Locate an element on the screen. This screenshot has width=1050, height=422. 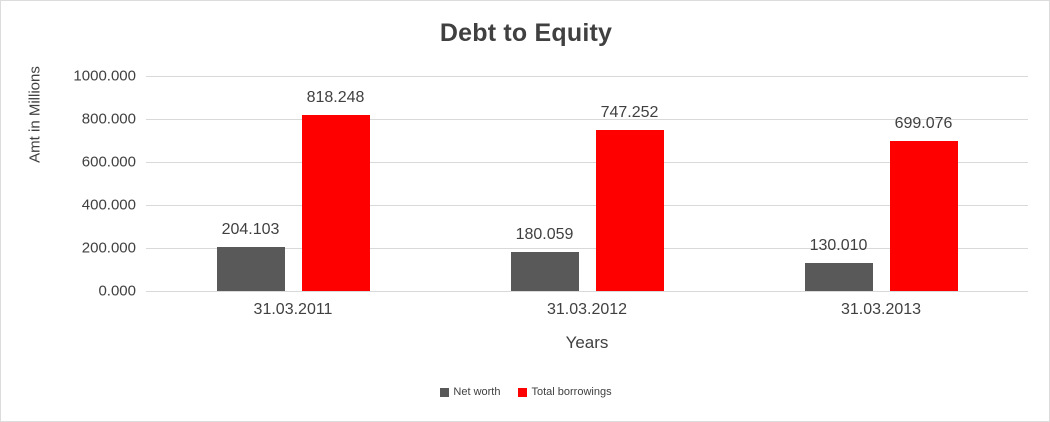
y-axis-tick-label: 1000.000 is located at coordinates (104, 76).